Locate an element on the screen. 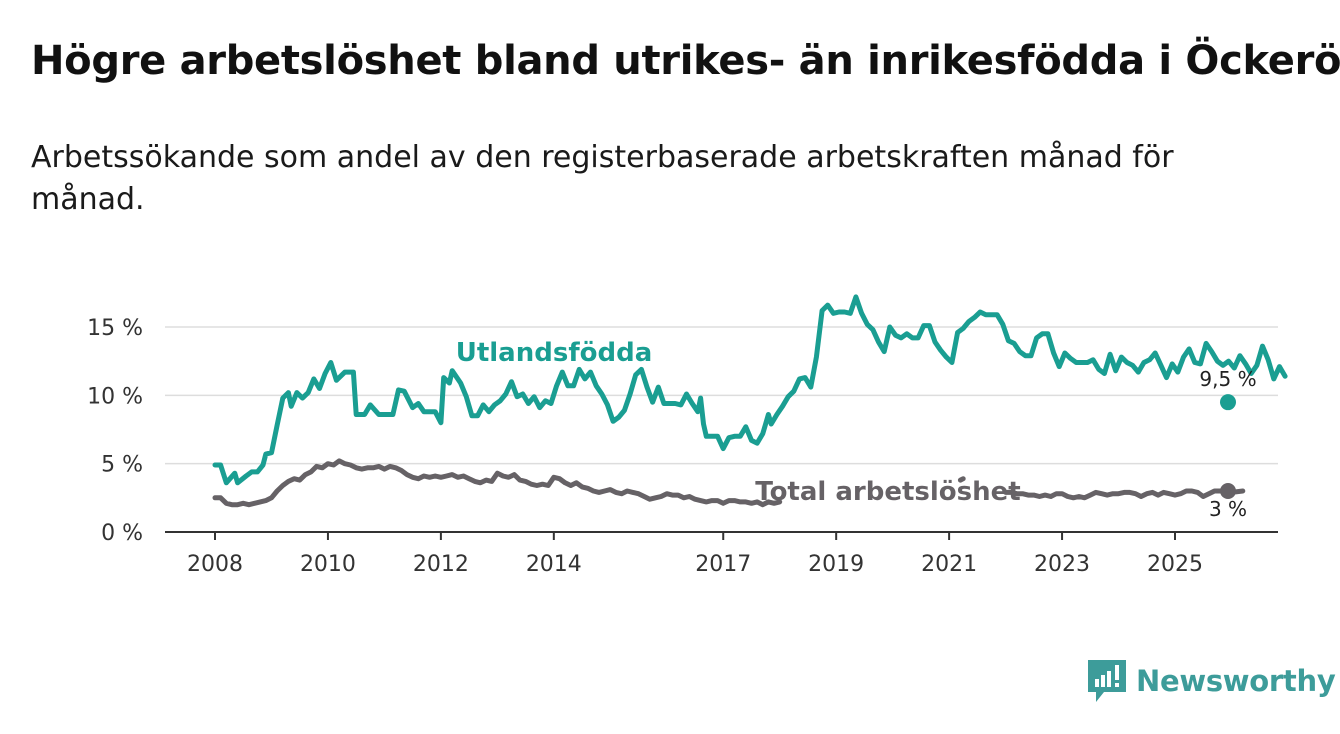 This screenshot has height=734, width=1340. y-tick-label: 10 % is located at coordinates (115, 396).